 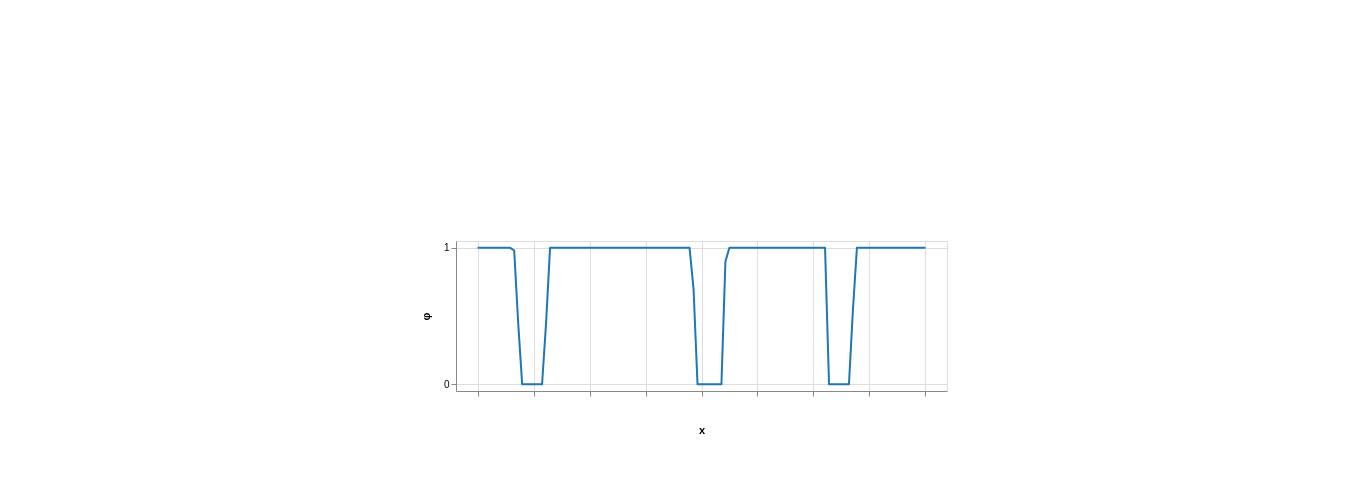 What do you see at coordinates (425, 316) in the screenshot?
I see `y-axis-title: φ` at bounding box center [425, 316].